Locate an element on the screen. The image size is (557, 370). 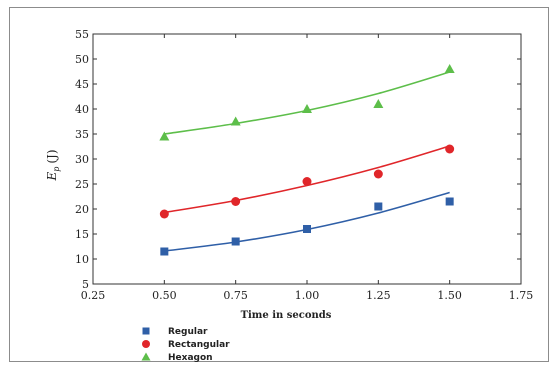
y-tick-label: 15 is located at coordinates (82, 234).